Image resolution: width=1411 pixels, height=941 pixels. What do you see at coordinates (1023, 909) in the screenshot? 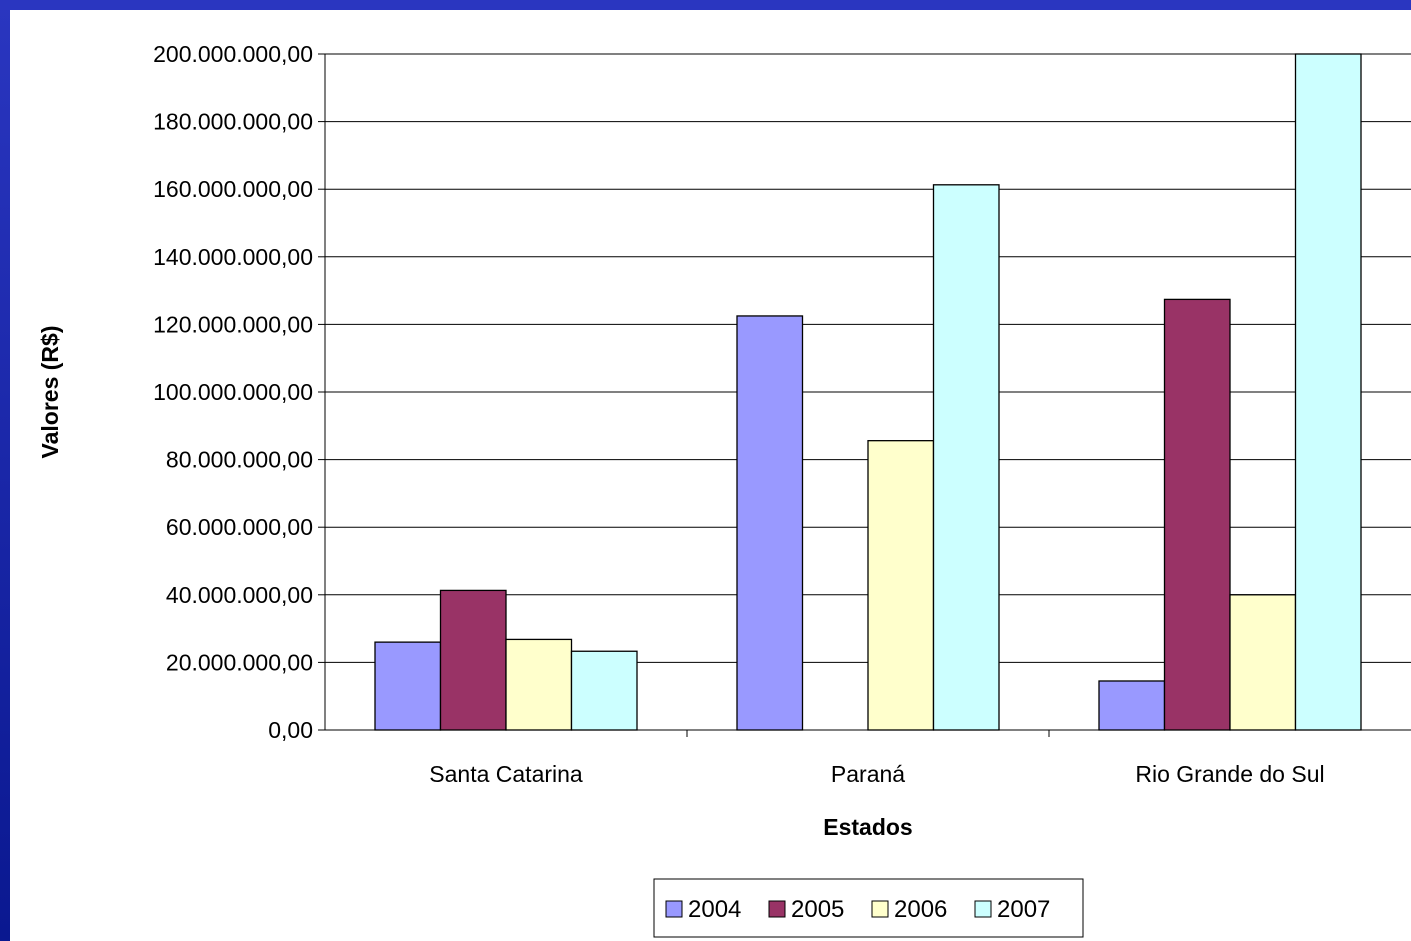
I see `legend-label-2007: 2007` at bounding box center [1023, 909].